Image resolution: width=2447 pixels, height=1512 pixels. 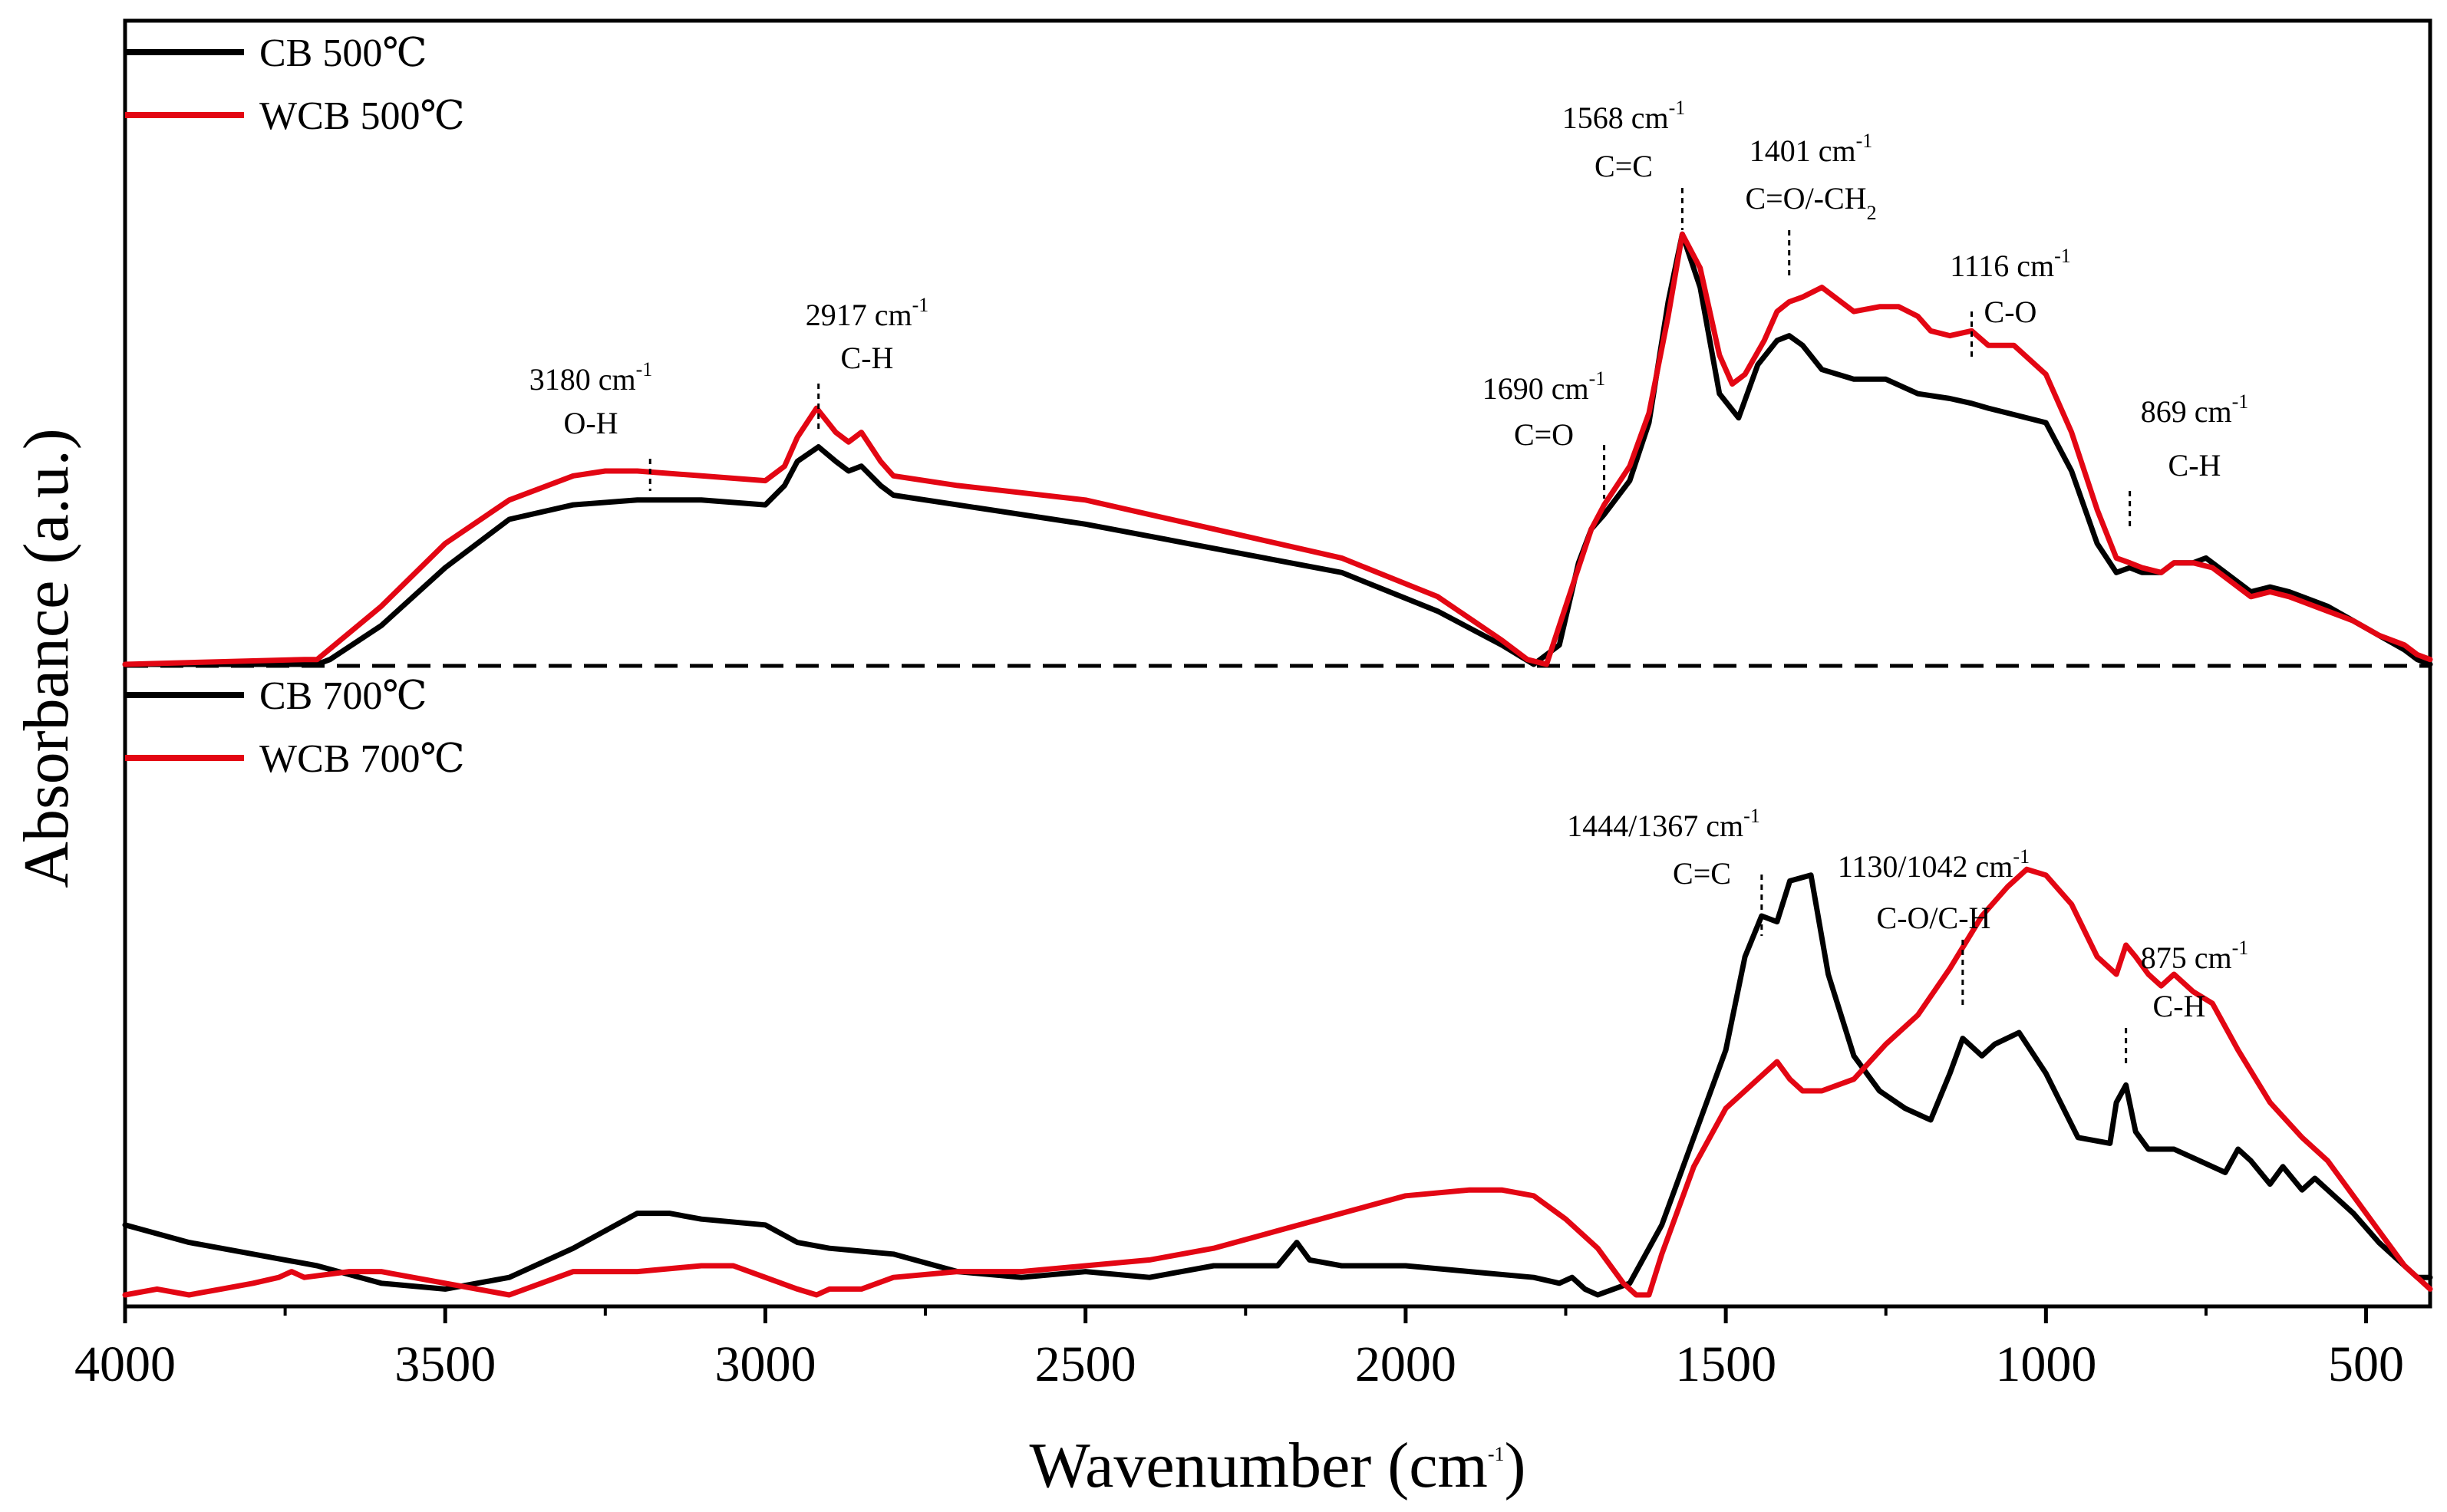 What do you see at coordinates (1663, 824) in the screenshot?
I see `annotation-wavenumber-1444: 1444/1367 cm-1` at bounding box center [1663, 824].